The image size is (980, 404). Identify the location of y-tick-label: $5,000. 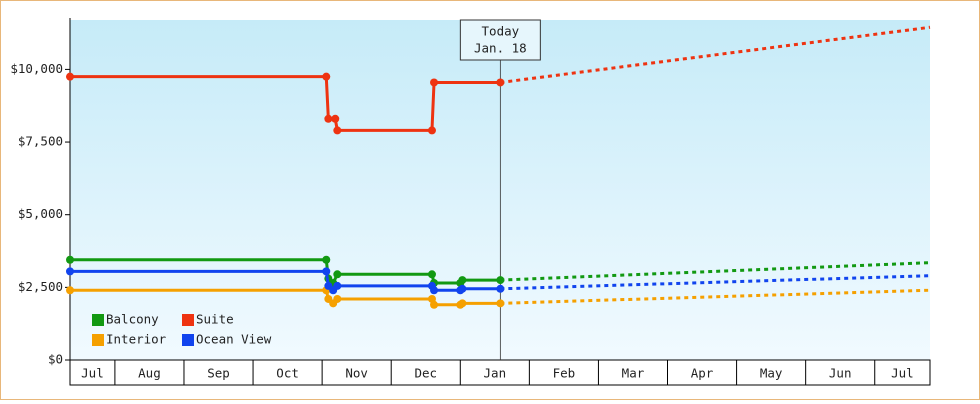
(40, 213).